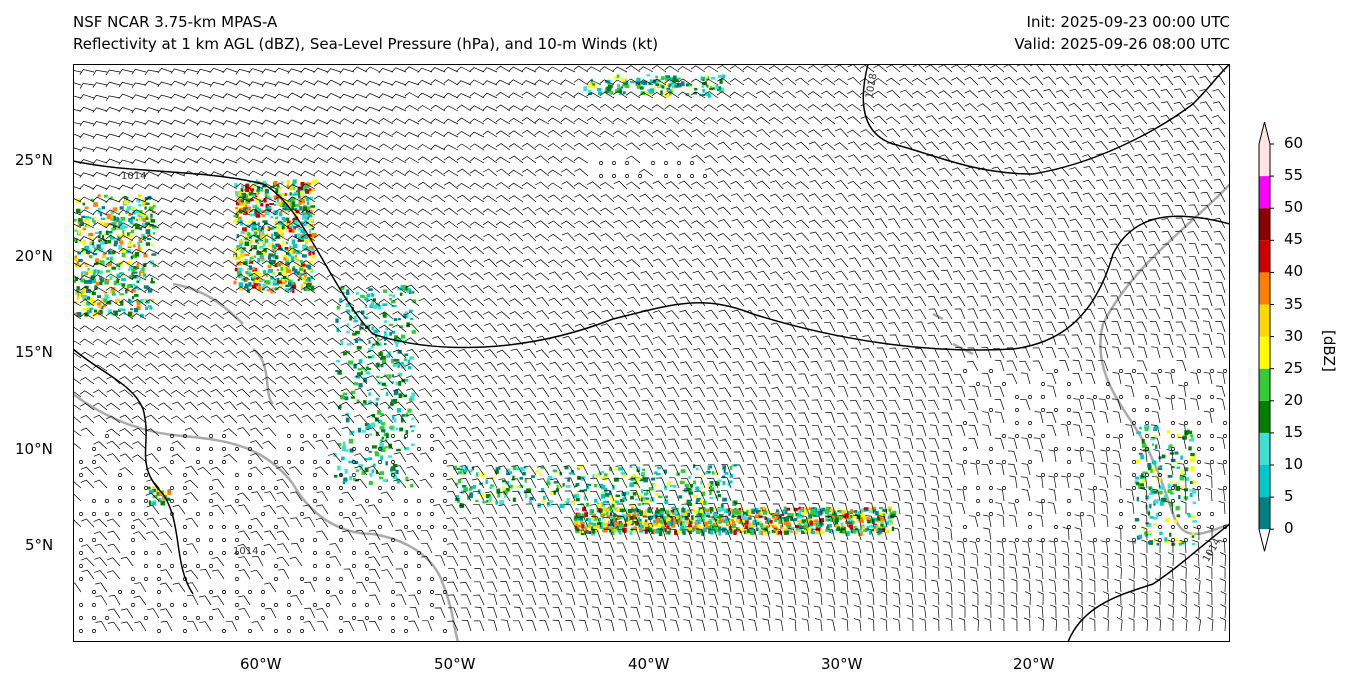 This screenshot has width=1349, height=687. I want to click on valid-time: Valid: 2025-09-26 08:00 UTC, so click(1122, 44).